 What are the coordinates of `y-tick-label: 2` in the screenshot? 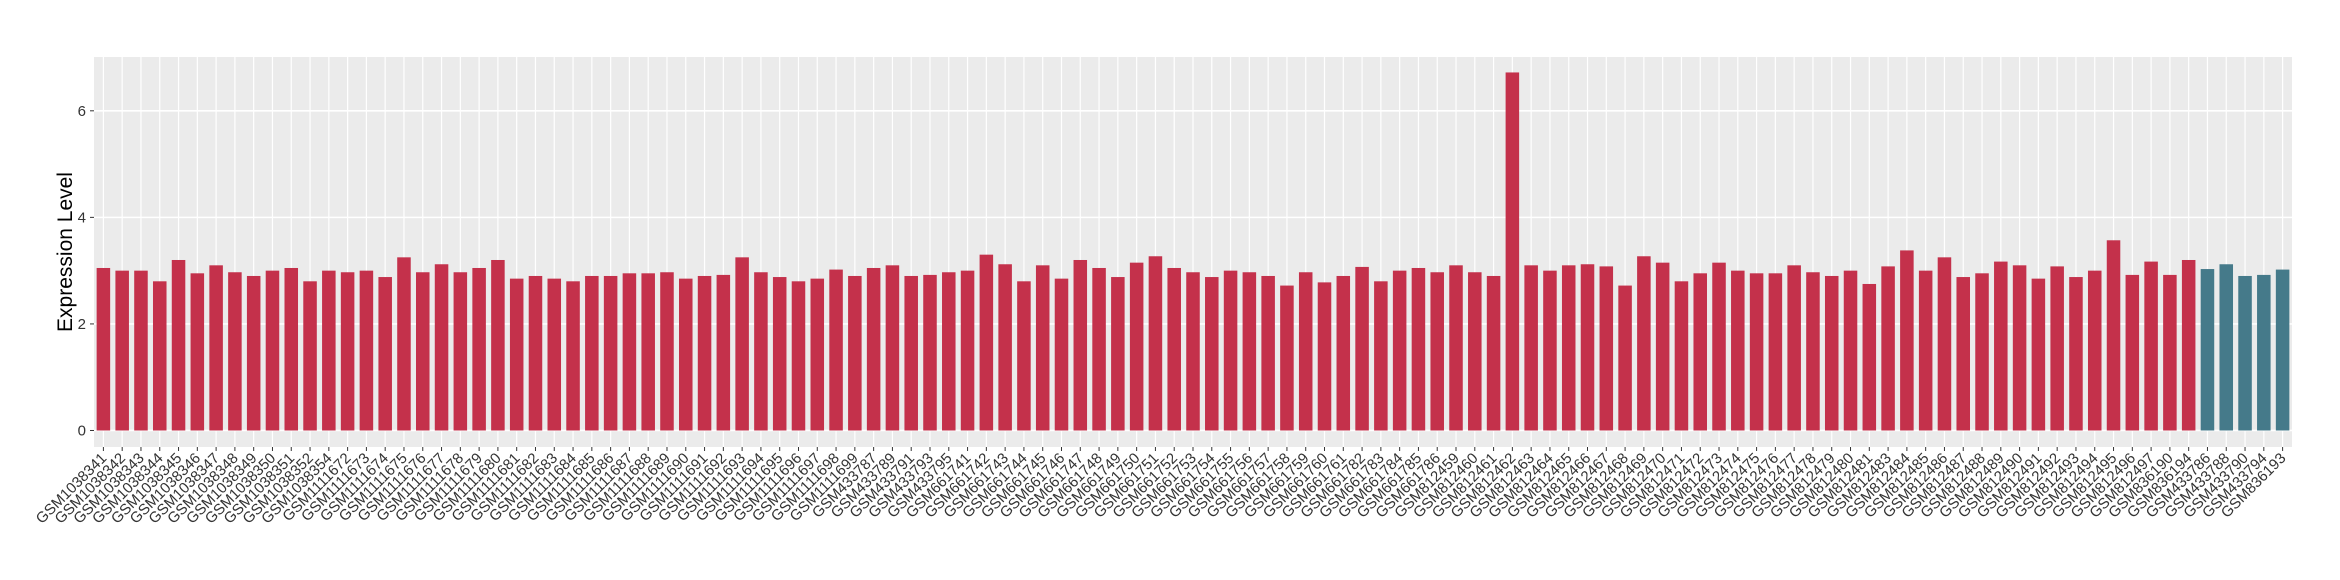 It's located at (82, 324).